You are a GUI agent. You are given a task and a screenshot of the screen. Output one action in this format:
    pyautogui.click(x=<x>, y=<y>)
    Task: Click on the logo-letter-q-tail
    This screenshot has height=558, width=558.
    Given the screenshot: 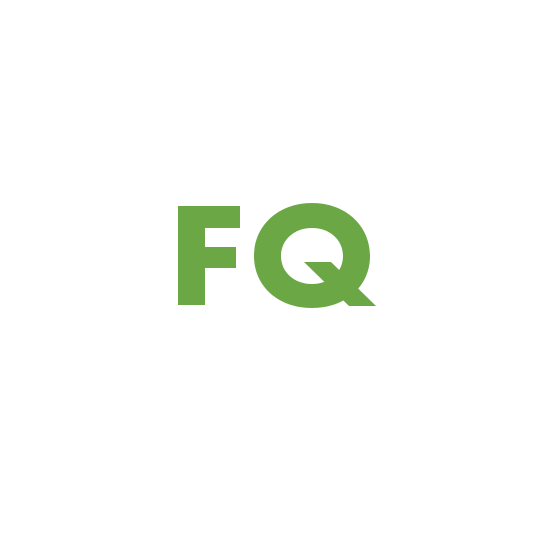 What is the action you would take?
    pyautogui.click(x=340, y=284)
    